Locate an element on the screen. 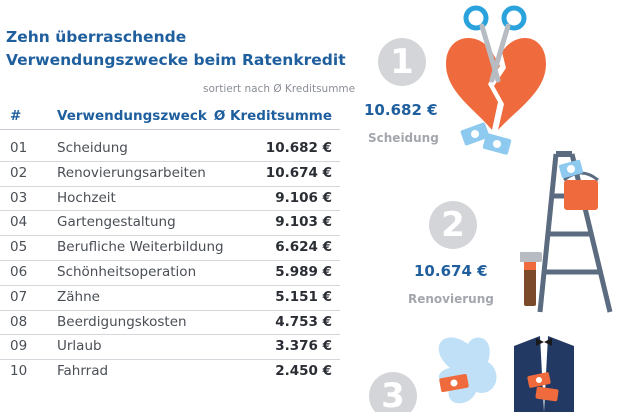 The width and height of the screenshot is (630, 412). rank-badge-3: 3 is located at coordinates (393, 392).